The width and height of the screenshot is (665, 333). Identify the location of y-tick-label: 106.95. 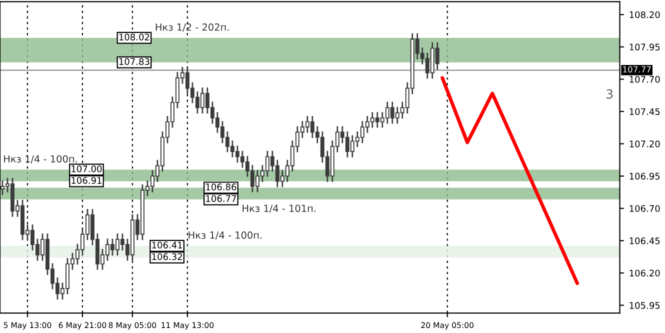
(645, 176).